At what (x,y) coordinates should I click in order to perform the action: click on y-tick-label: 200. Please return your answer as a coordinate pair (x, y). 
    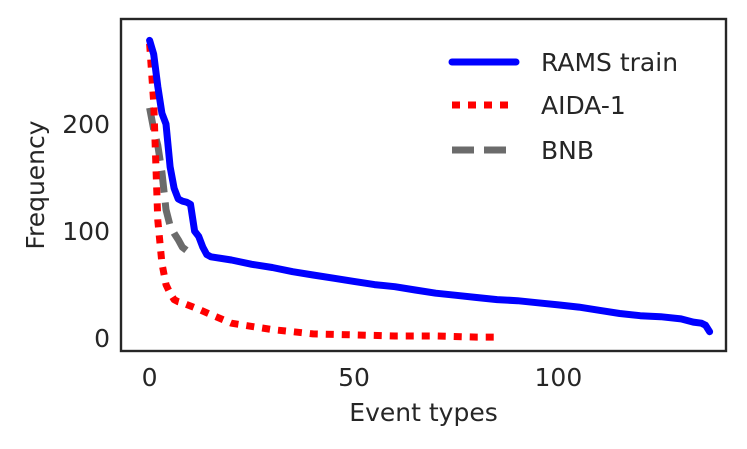
    Looking at the image, I should click on (86, 124).